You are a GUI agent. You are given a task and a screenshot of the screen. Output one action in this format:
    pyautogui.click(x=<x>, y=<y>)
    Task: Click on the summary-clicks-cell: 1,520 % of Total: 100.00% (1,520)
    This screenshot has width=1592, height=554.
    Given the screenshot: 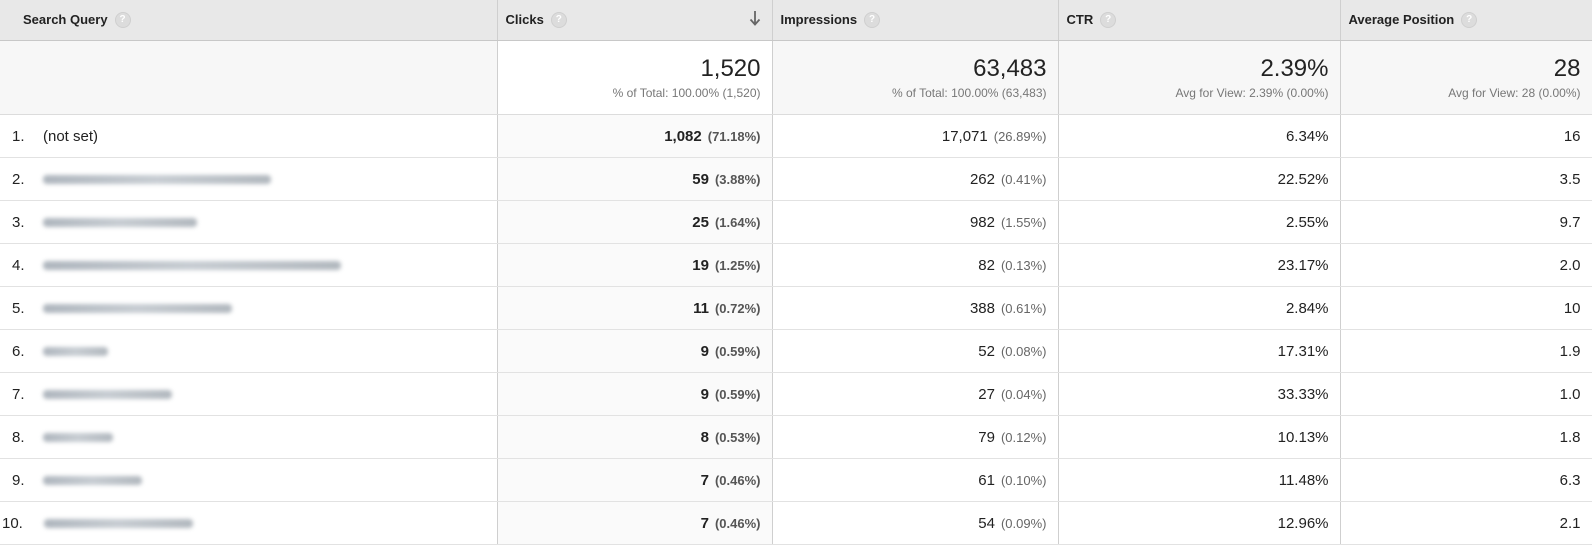 What is the action you would take?
    pyautogui.click(x=635, y=77)
    